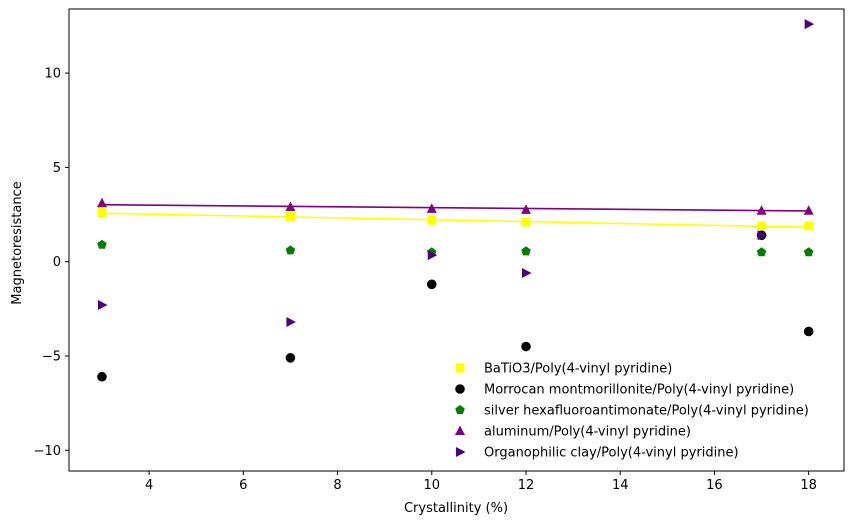 The height and width of the screenshot is (525, 853). Describe the element at coordinates (620, 485) in the screenshot. I see `x-tick-label: 14` at that location.